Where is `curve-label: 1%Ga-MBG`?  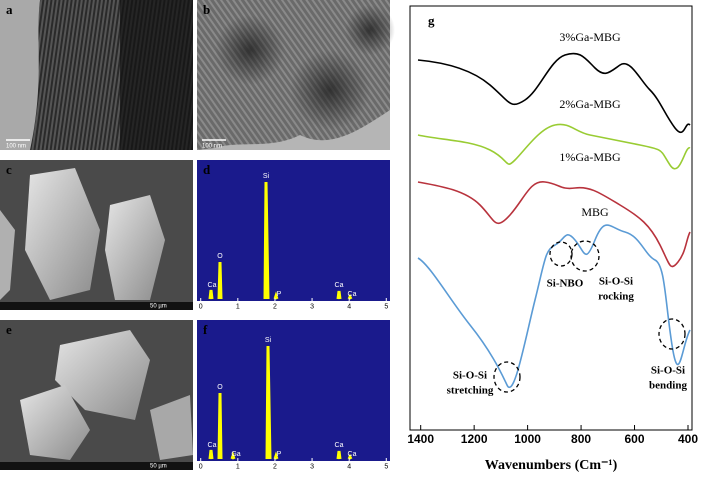
curve-label: 1%Ga-MBG is located at coordinates (590, 157).